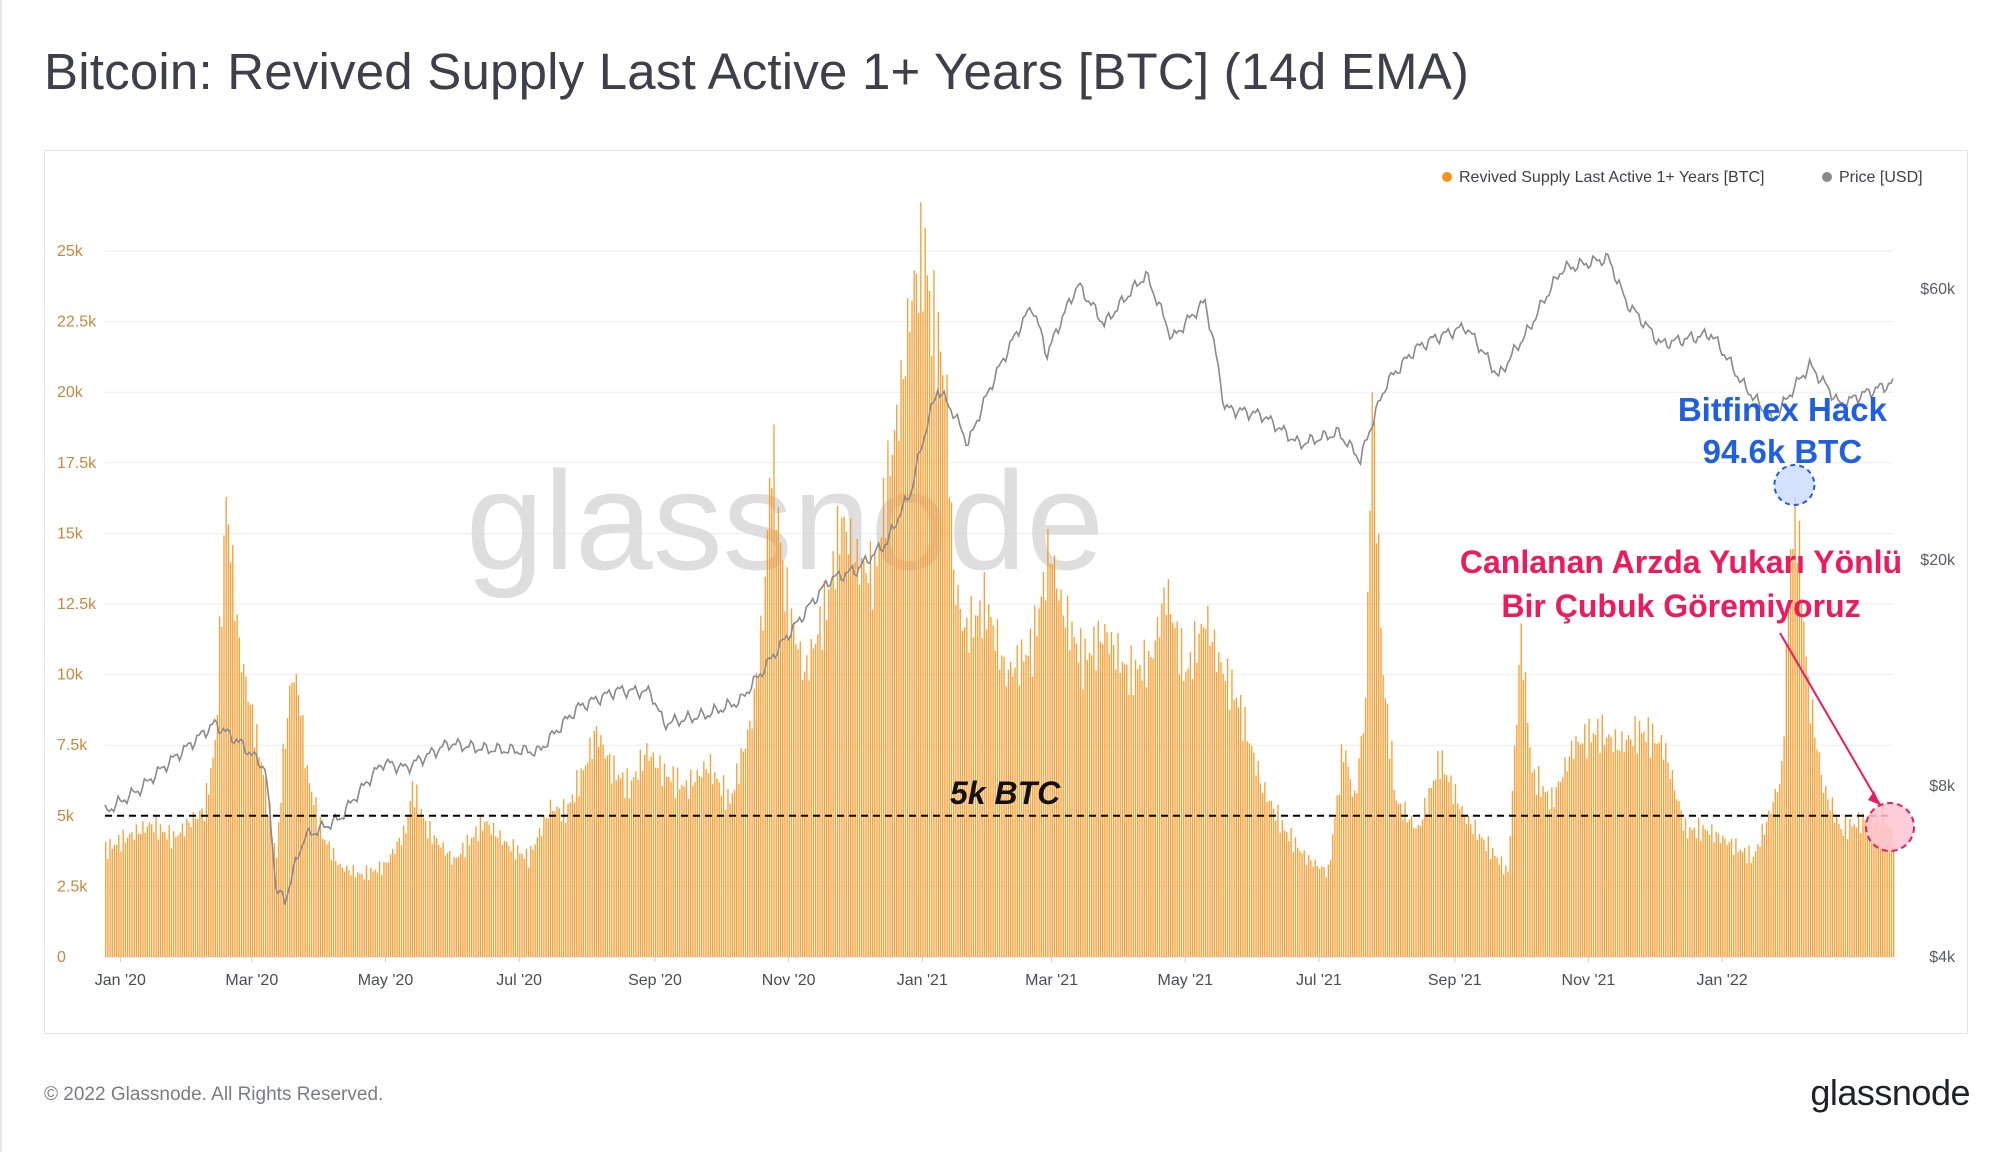 This screenshot has width=2000, height=1152. What do you see at coordinates (1827, 177) in the screenshot?
I see `legend-marker` at bounding box center [1827, 177].